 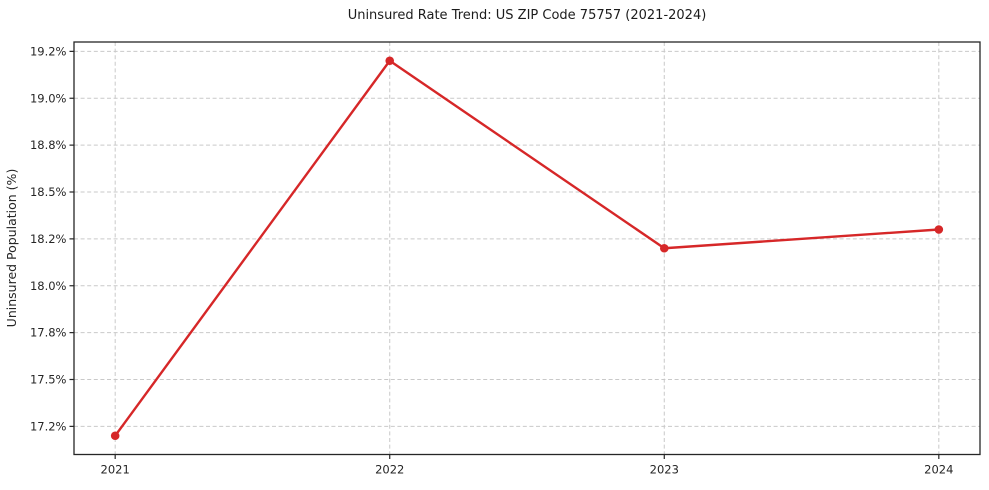 I want to click on y-tick-label: 17.5%, so click(x=48, y=380).